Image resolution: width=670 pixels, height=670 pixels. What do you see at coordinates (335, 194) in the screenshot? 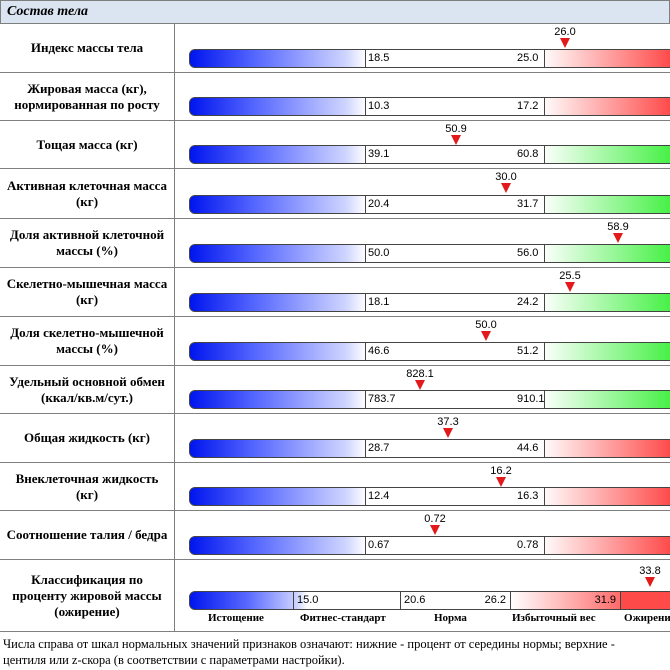
I see `metric-row: Активная клеточная масса (кг)` at bounding box center [335, 194].